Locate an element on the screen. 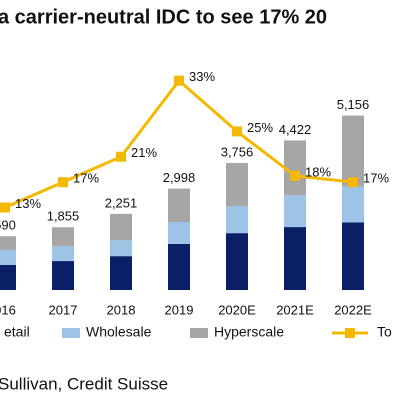 The height and width of the screenshot is (400, 400). total-label: 1,855 is located at coordinates (63, 216).